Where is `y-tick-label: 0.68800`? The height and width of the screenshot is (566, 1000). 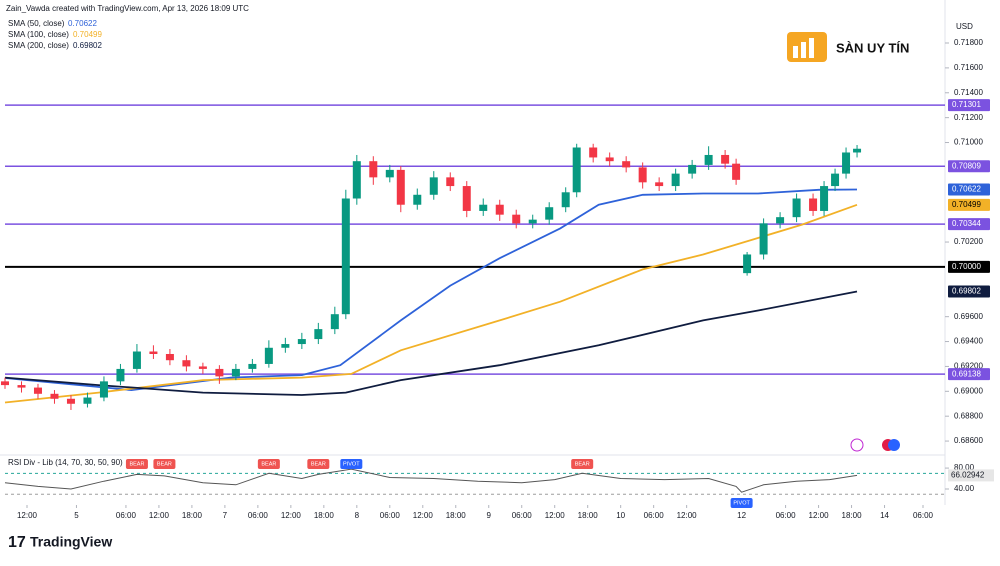
y-tick-label: 0.68800 is located at coordinates (968, 415).